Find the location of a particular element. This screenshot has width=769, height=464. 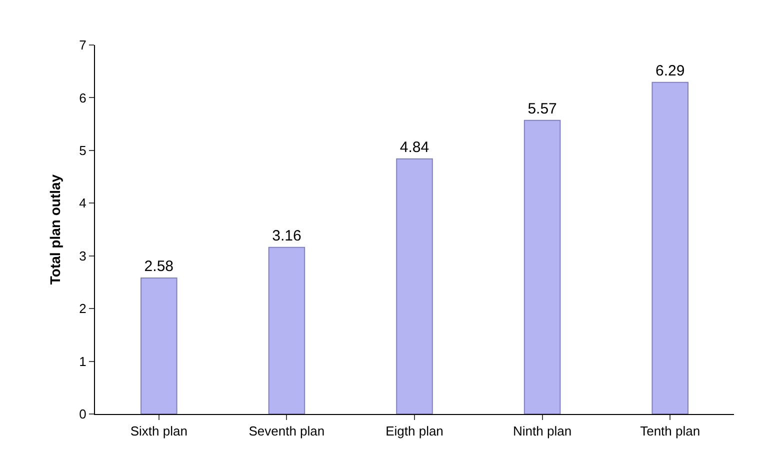

x-tick-label: Eigth plan is located at coordinates (415, 431).